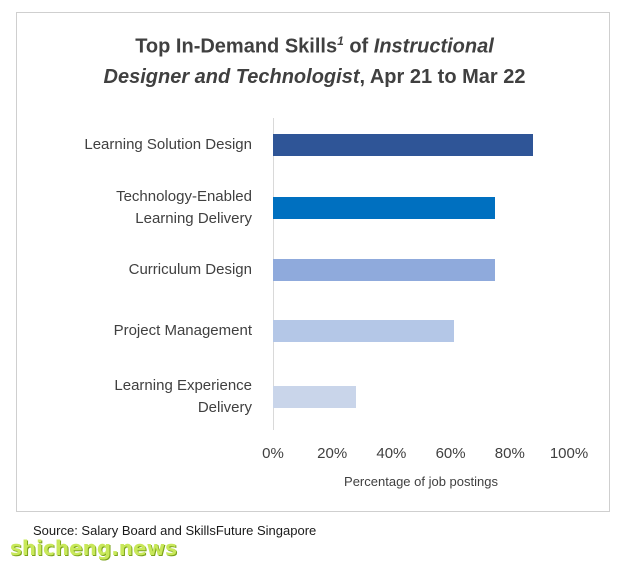 The height and width of the screenshot is (565, 629). I want to click on title-suffix: , Apr 21 to Mar 22, so click(442, 76).